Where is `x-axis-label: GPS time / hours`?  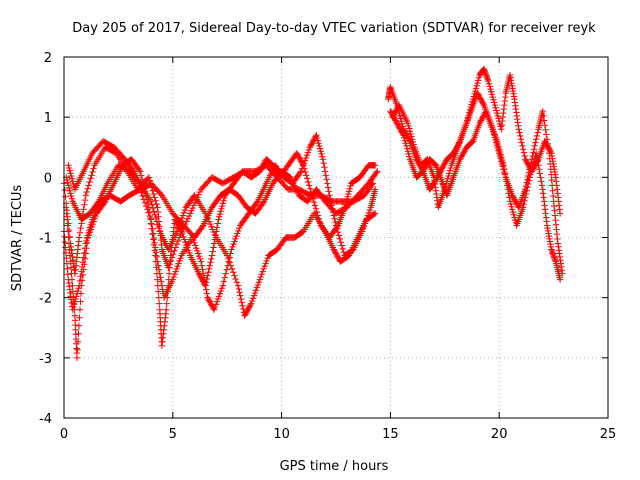
x-axis-label: GPS time / hours is located at coordinates (334, 466).